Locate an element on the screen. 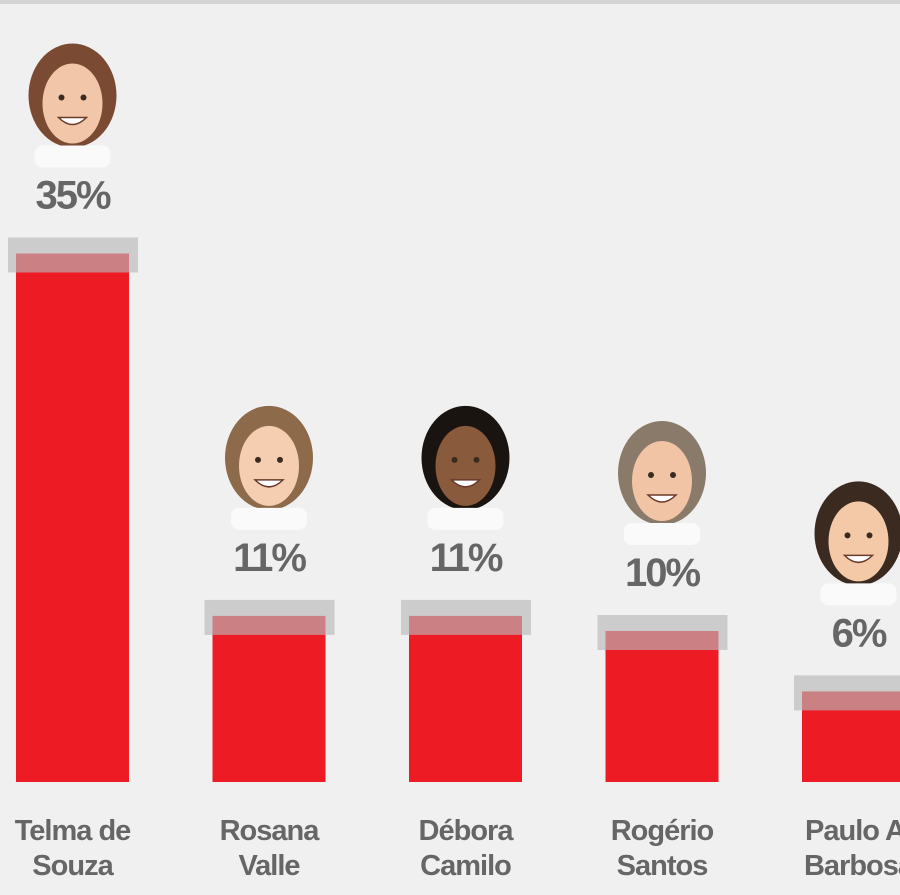  value-label: 10% is located at coordinates (662, 573).